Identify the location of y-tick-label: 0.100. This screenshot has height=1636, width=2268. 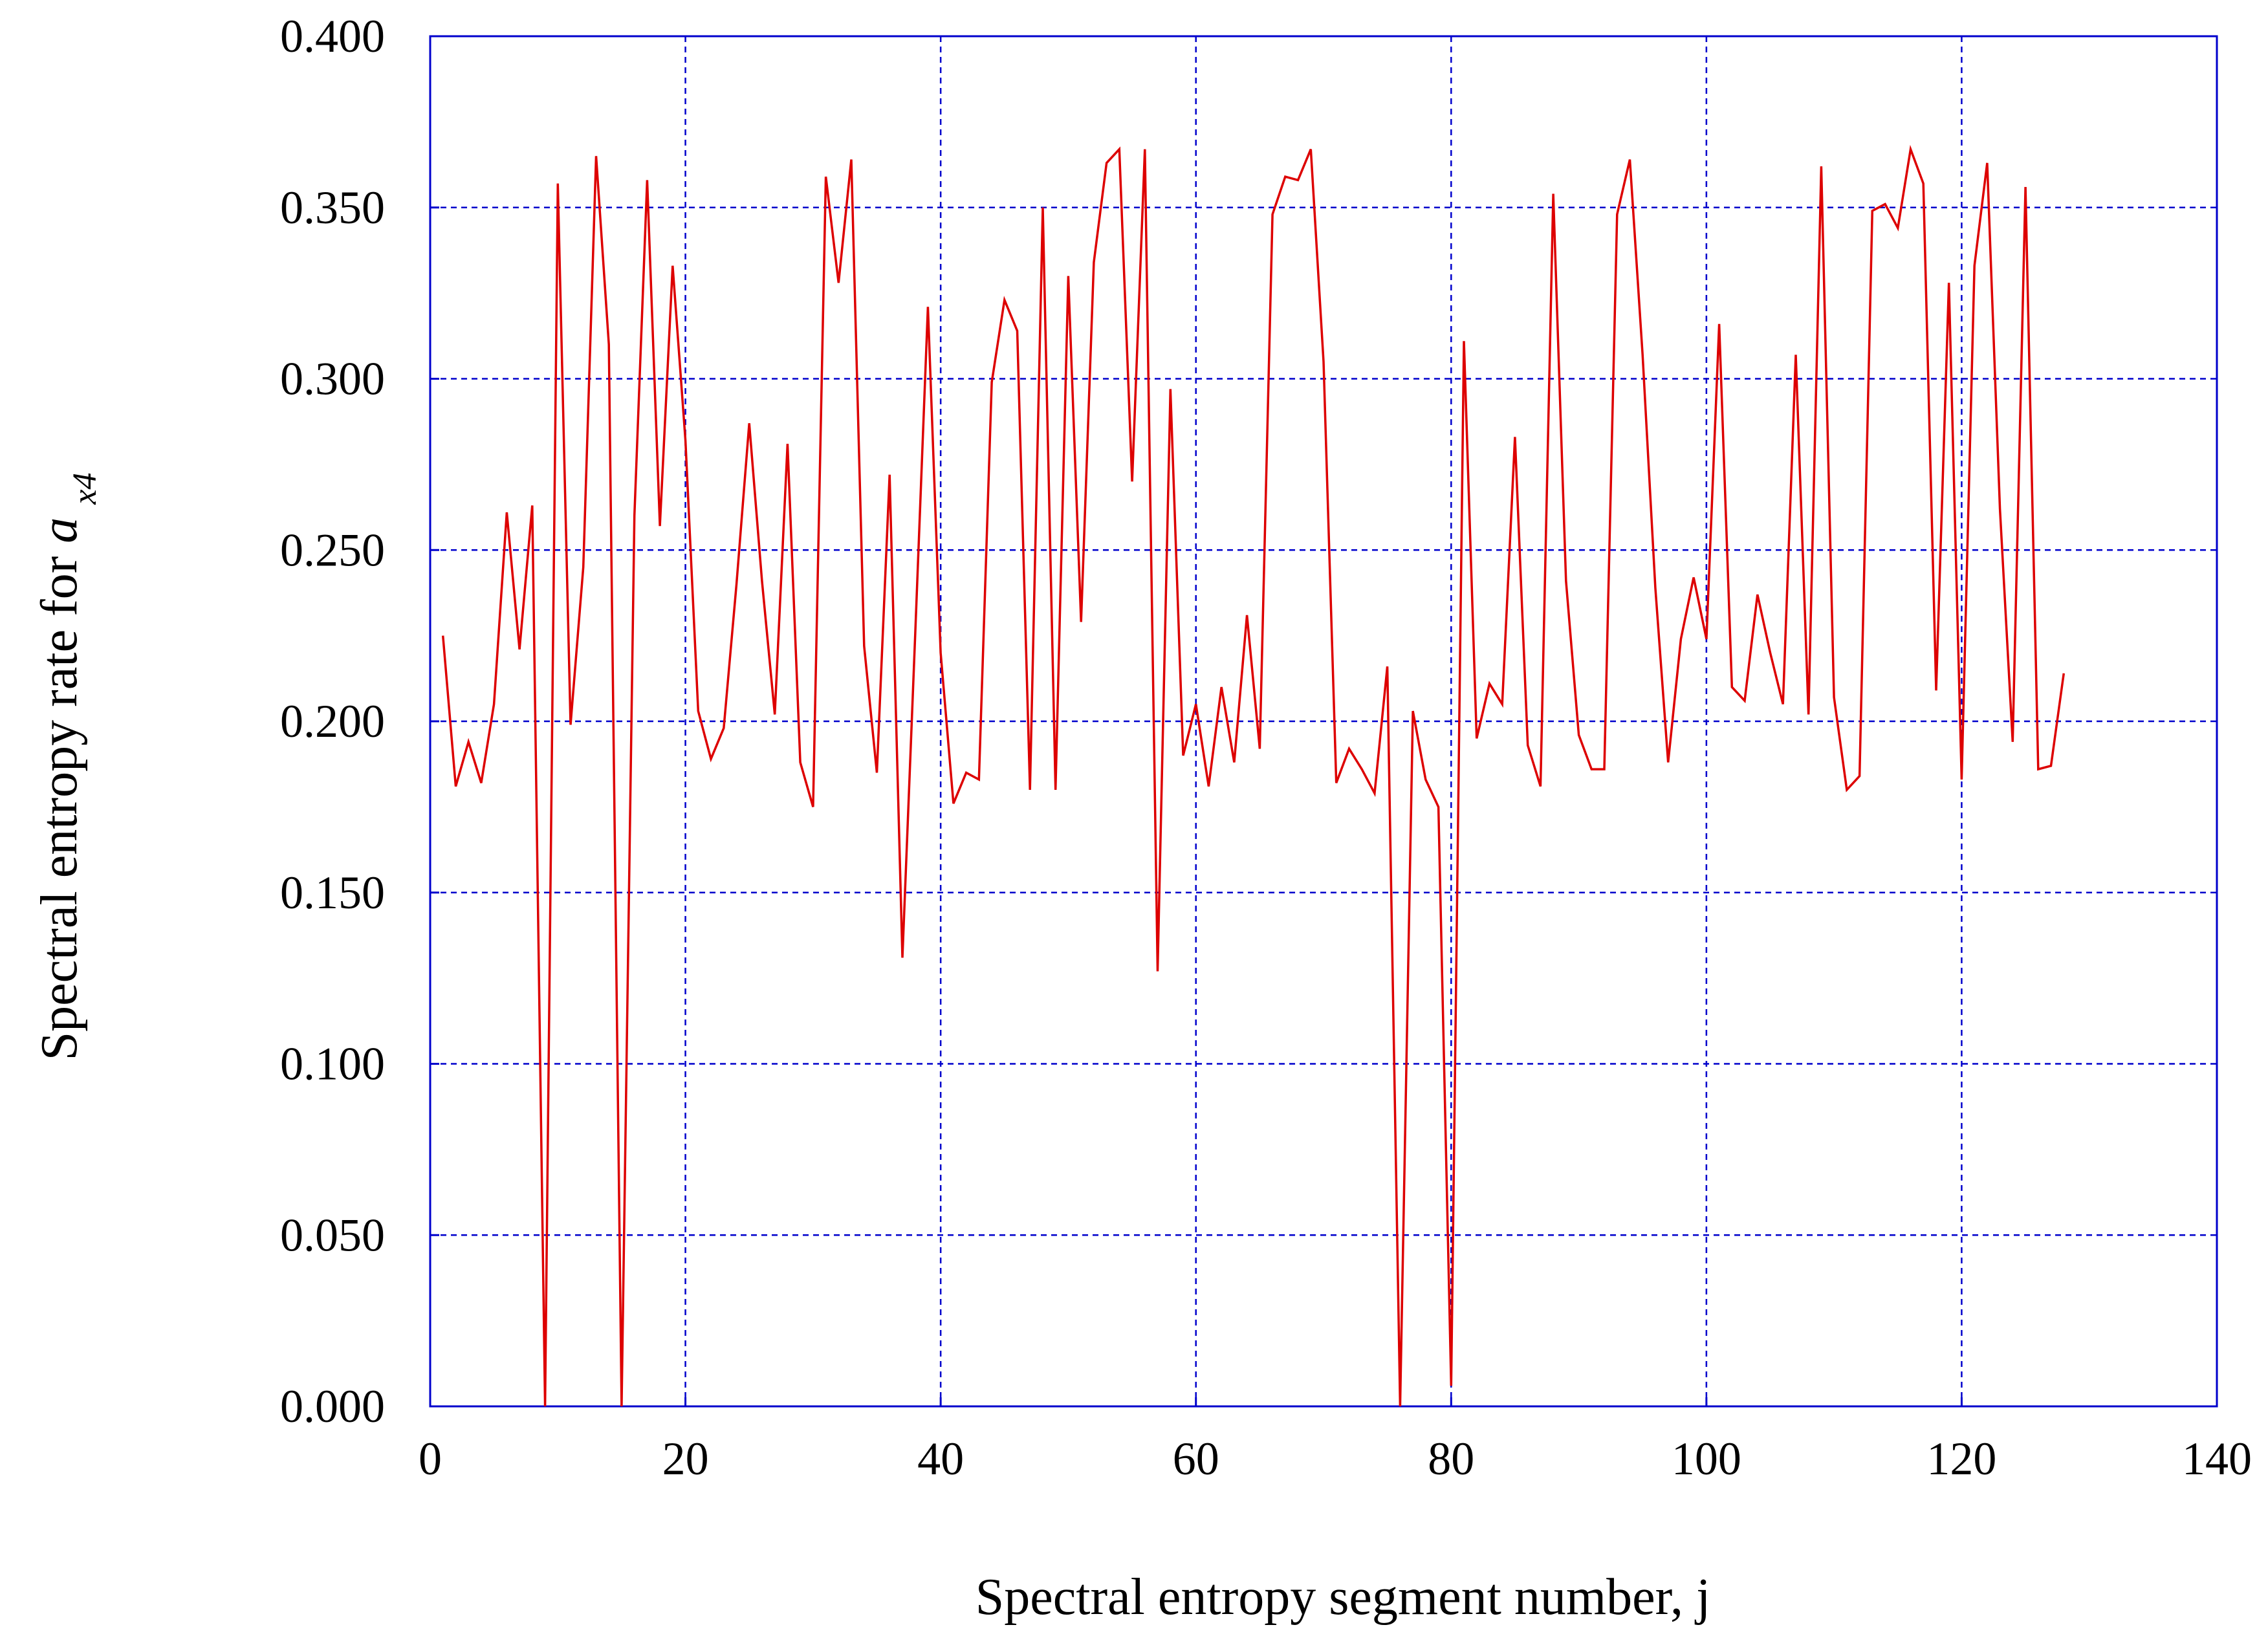
(333, 1064).